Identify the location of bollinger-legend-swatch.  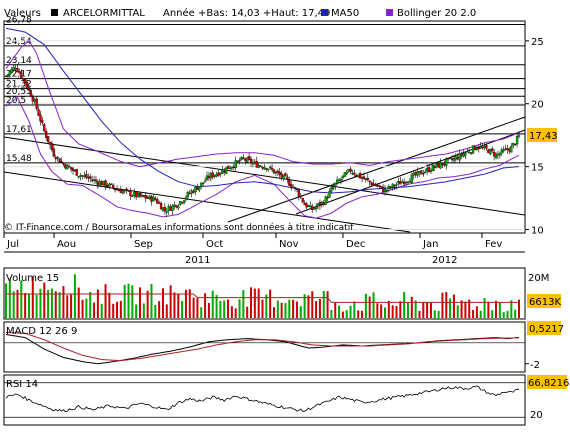
(389, 12).